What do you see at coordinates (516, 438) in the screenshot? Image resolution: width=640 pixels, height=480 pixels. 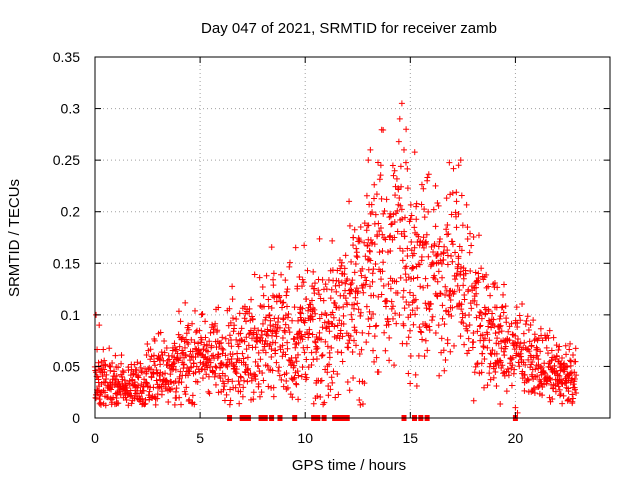 I see `x-tick-label: 20` at bounding box center [516, 438].